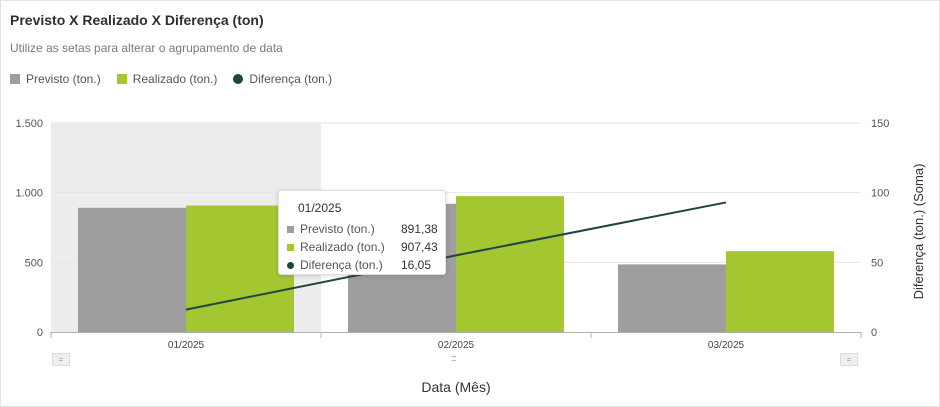 Image resolution: width=940 pixels, height=407 pixels. What do you see at coordinates (337, 229) in the screenshot?
I see `tooltip-label-previsto: Previsto (ton.)` at bounding box center [337, 229].